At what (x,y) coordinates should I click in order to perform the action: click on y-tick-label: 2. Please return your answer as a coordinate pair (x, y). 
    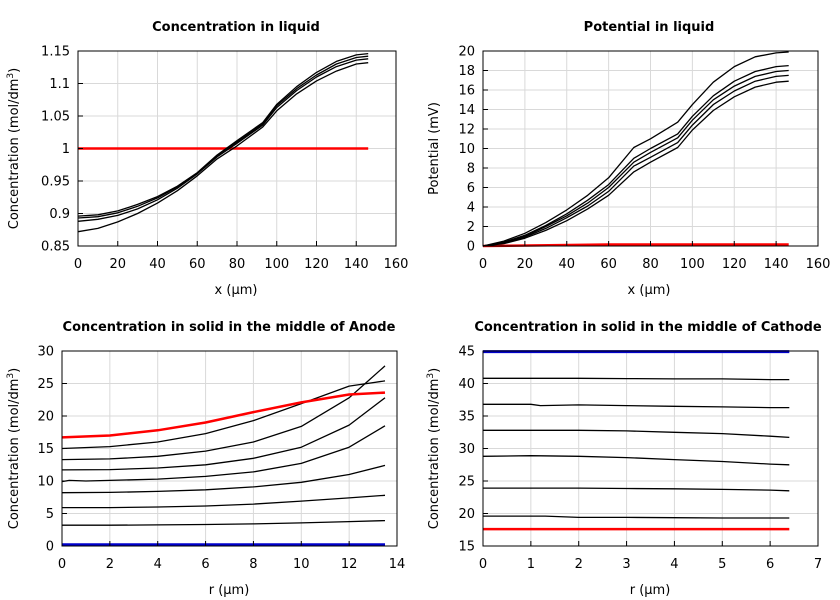
    Looking at the image, I should click on (471, 227).